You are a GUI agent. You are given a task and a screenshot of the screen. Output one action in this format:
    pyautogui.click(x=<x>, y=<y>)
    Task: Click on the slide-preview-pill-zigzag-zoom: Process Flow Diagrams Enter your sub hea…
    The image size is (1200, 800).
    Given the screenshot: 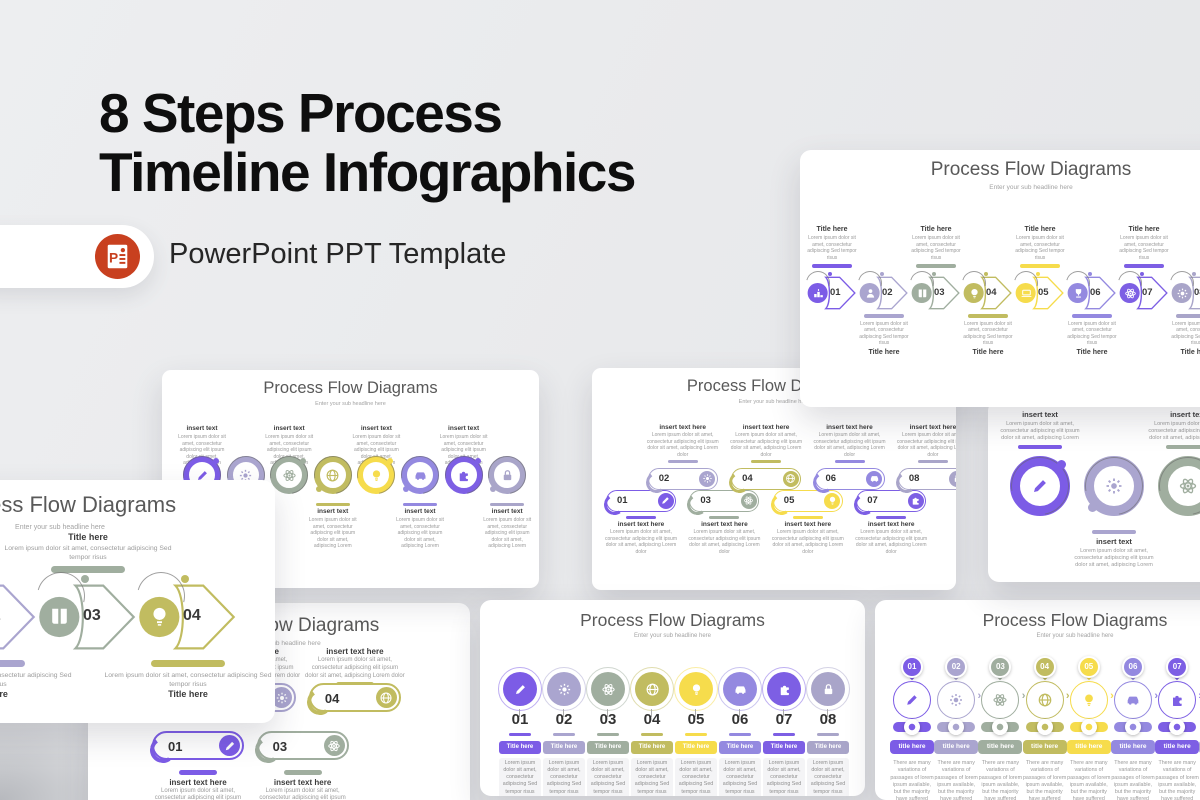 What is the action you would take?
    pyautogui.click(x=279, y=701)
    